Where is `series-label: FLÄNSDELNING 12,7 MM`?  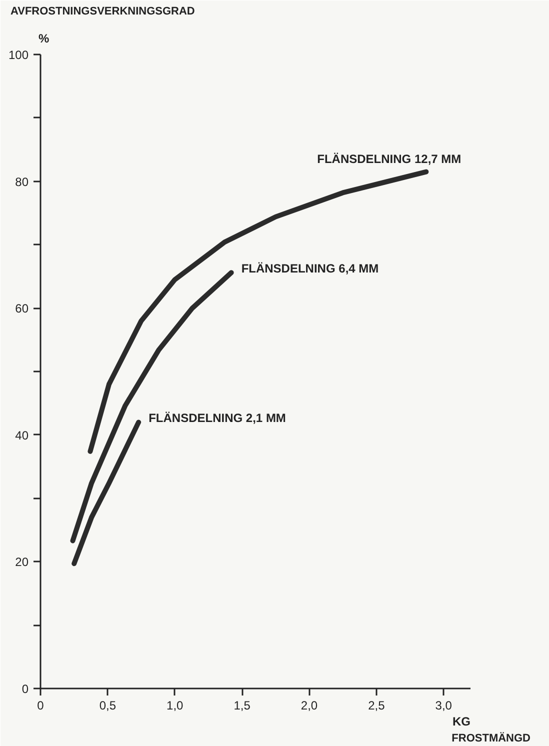
series-label: FLÄNSDELNING 12,7 MM is located at coordinates (389, 159).